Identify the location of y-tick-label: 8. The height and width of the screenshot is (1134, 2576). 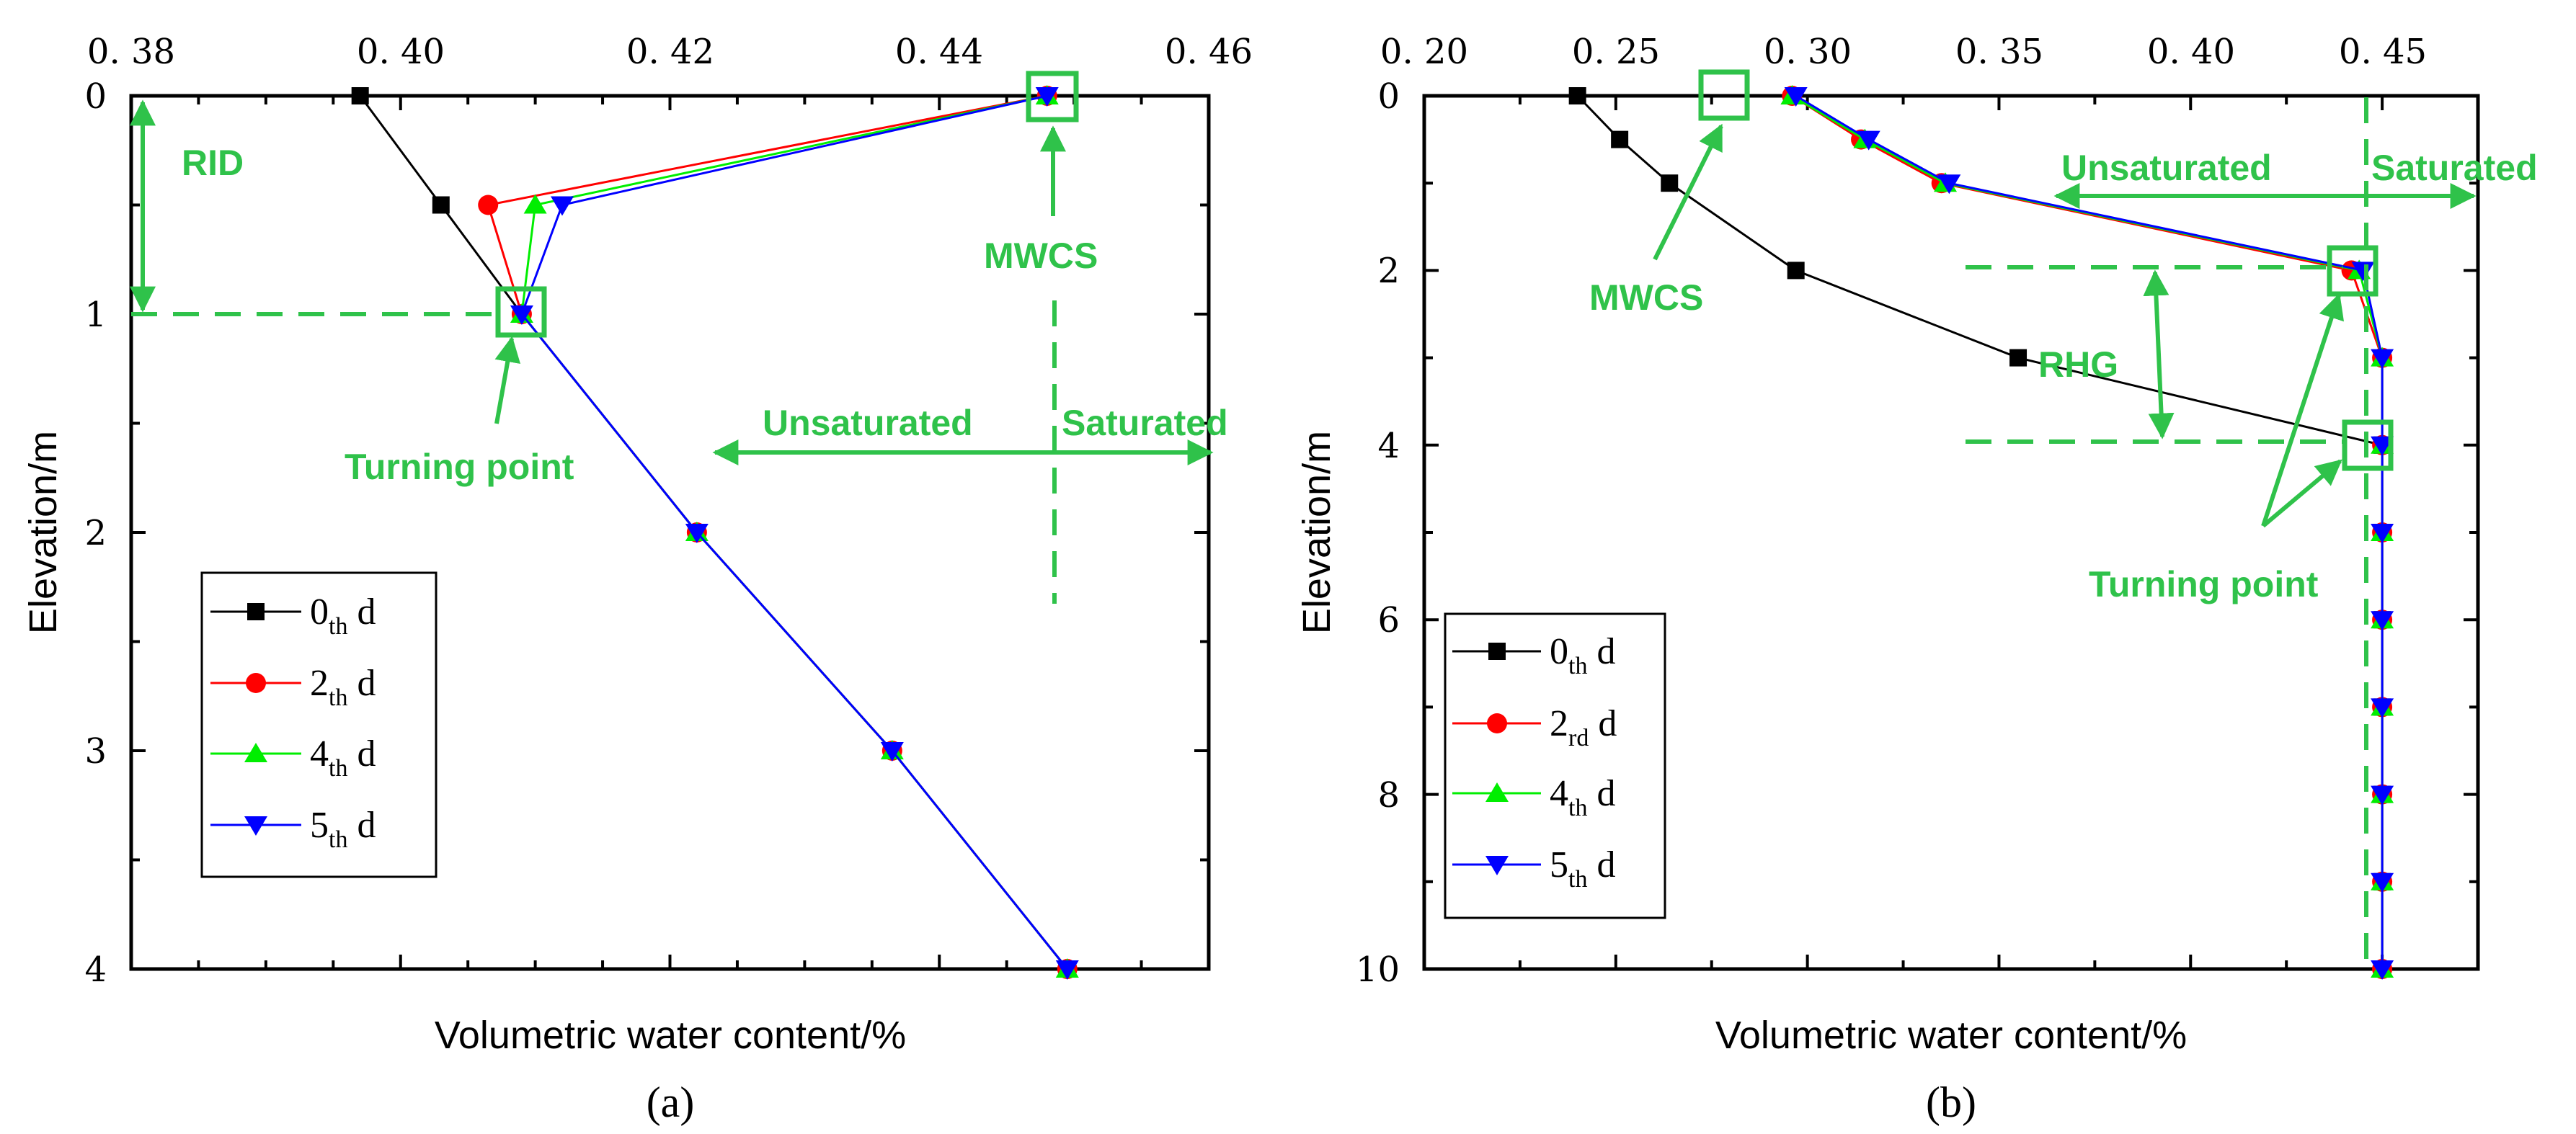
(1388, 795).